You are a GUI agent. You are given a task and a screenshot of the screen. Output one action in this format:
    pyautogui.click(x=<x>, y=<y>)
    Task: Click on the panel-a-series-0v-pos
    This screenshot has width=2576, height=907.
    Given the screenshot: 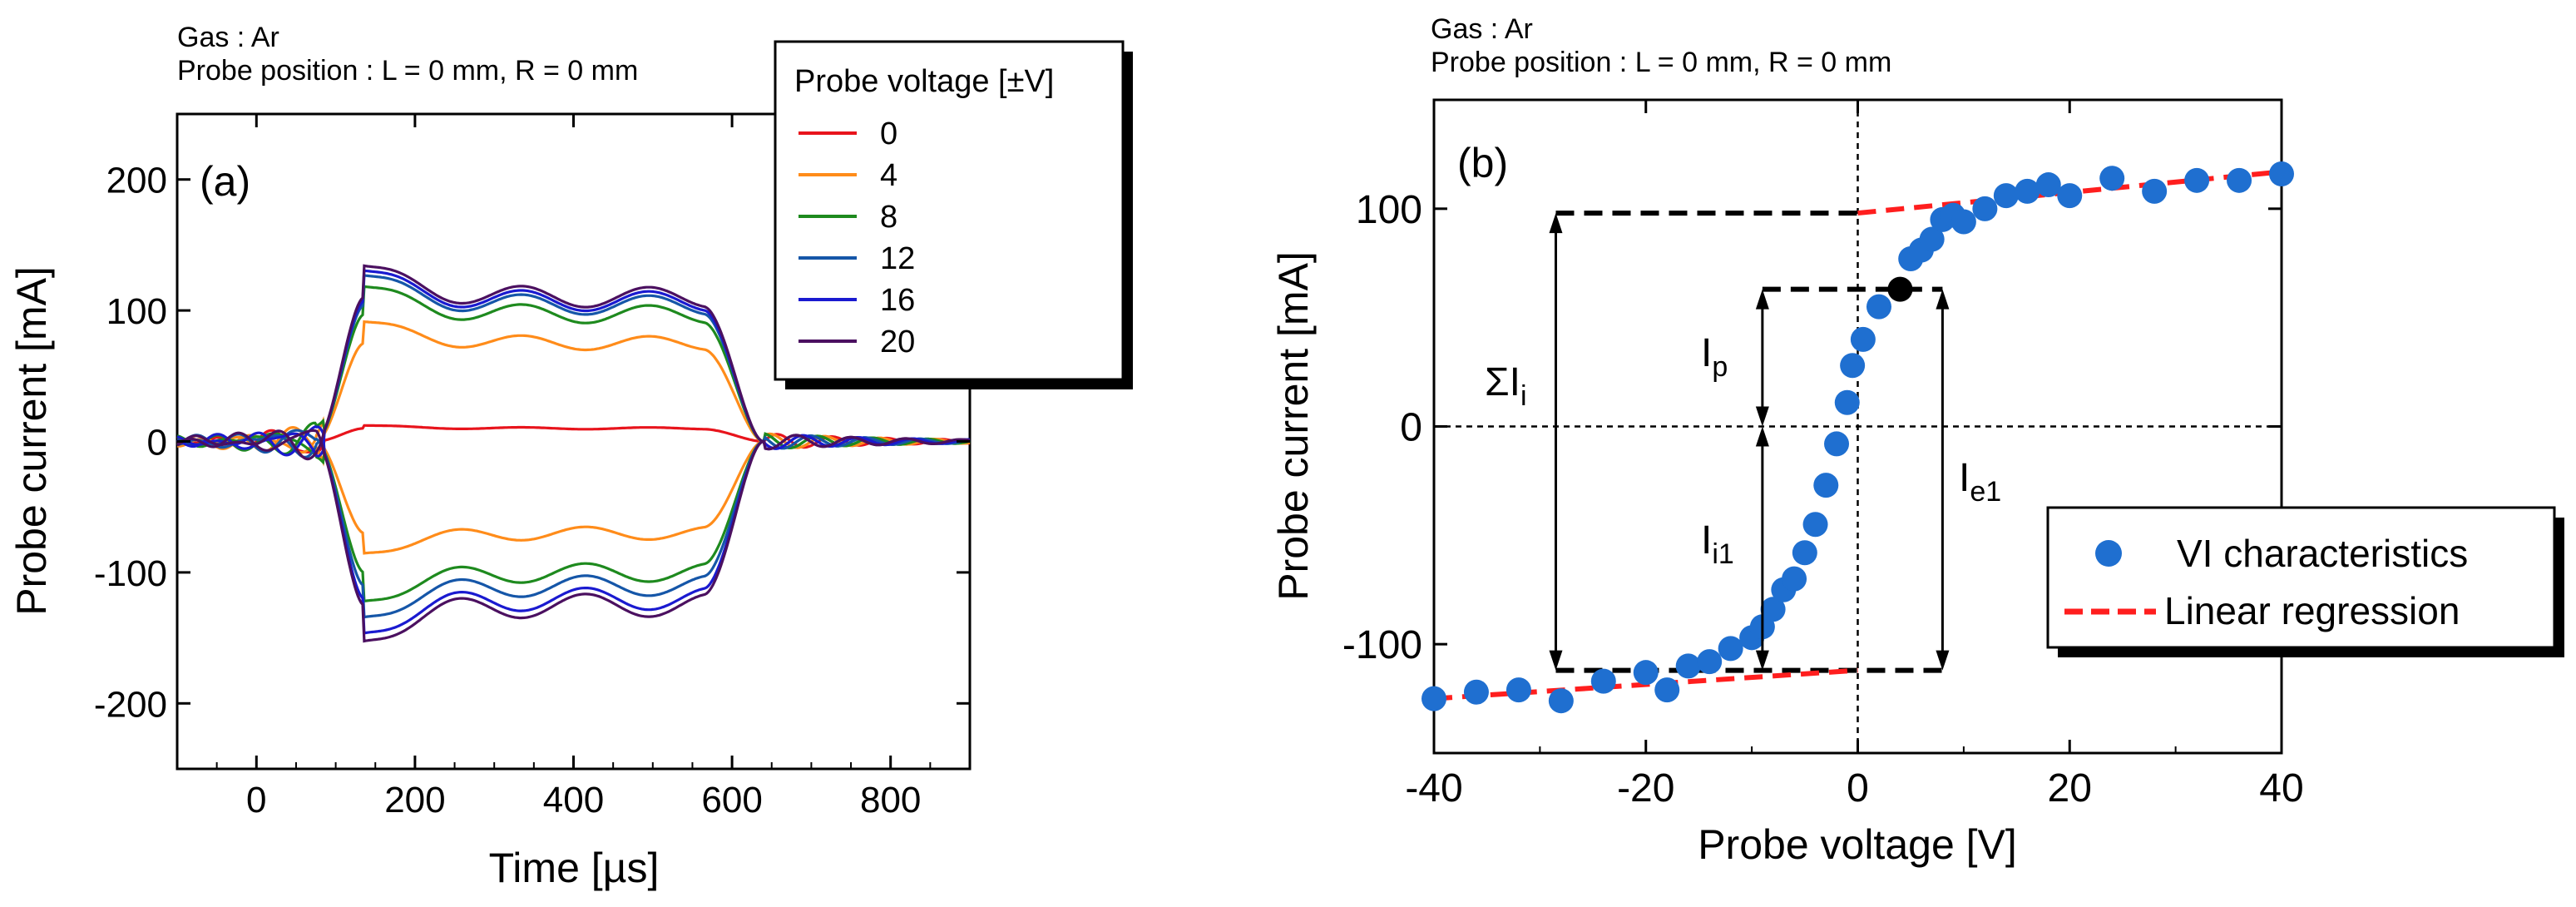 What is the action you would take?
    pyautogui.click(x=573, y=440)
    